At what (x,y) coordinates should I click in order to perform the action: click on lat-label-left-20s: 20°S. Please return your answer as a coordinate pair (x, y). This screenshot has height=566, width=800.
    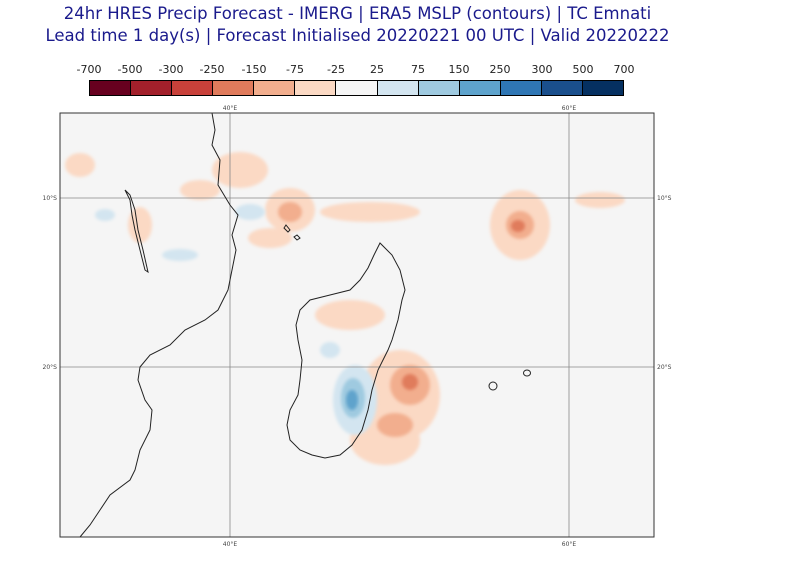
    Looking at the image, I should click on (50, 367).